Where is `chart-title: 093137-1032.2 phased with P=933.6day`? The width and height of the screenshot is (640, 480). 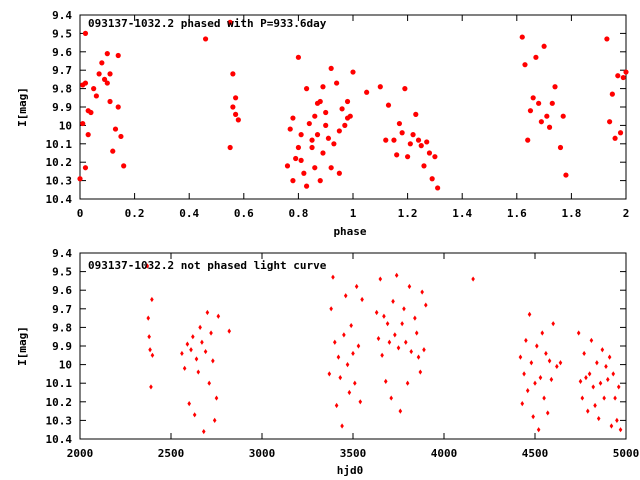 chart-title: 093137-1032.2 phased with P=933.6day is located at coordinates (207, 23).